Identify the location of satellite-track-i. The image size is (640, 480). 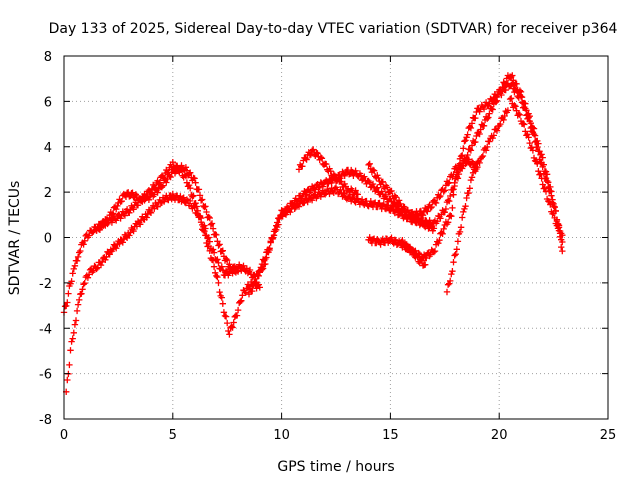
(482, 167).